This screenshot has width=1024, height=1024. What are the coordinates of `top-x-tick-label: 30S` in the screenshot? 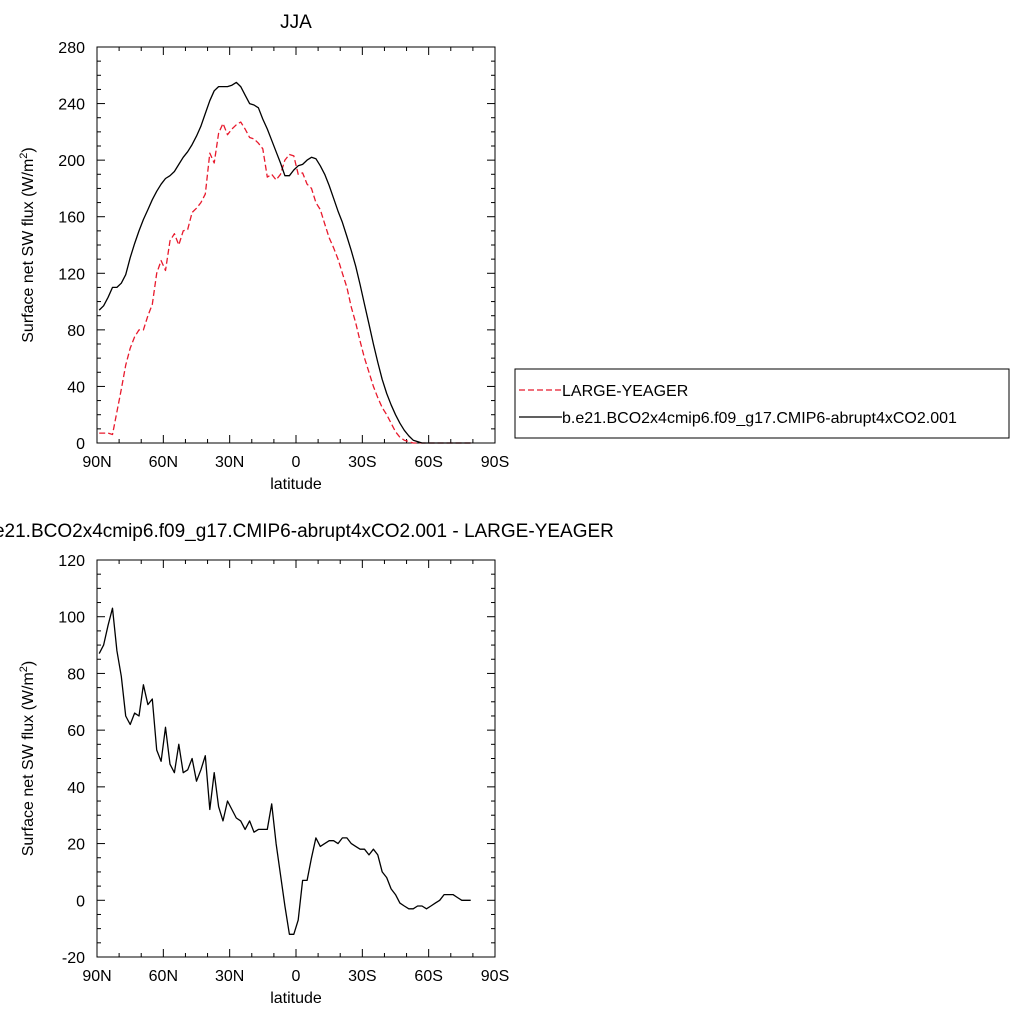 It's located at (362, 462).